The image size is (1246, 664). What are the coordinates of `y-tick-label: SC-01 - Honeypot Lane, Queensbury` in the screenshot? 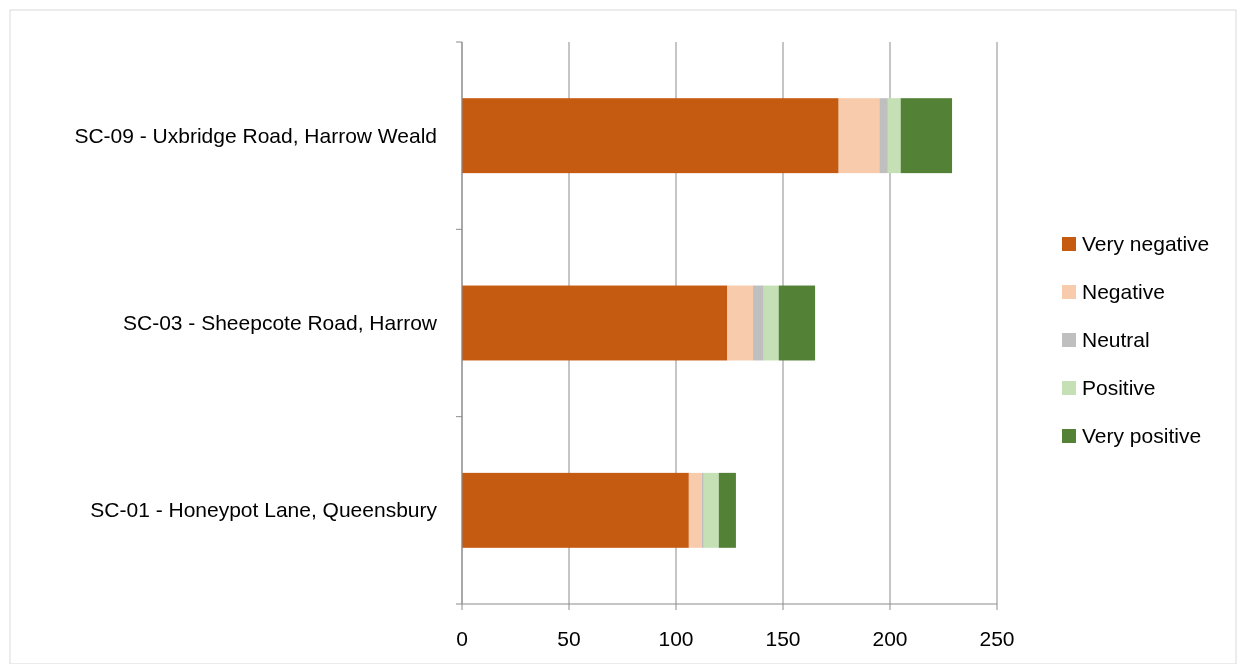 It's located at (264, 510).